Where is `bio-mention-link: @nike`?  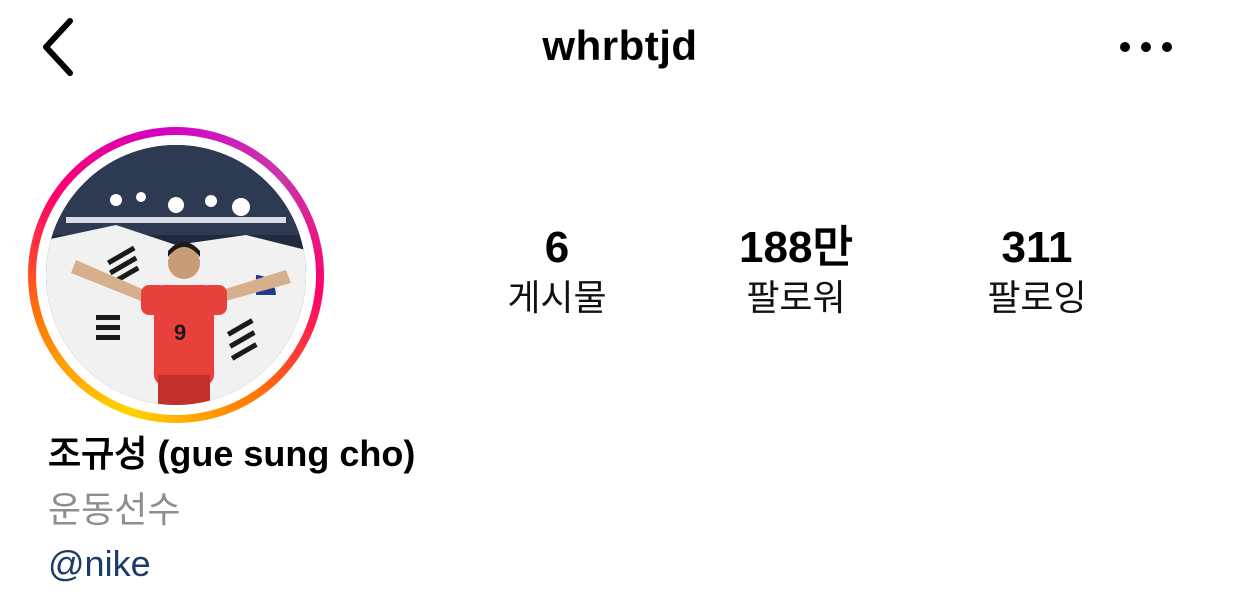
bio-mention-link: @nike is located at coordinates (99, 563).